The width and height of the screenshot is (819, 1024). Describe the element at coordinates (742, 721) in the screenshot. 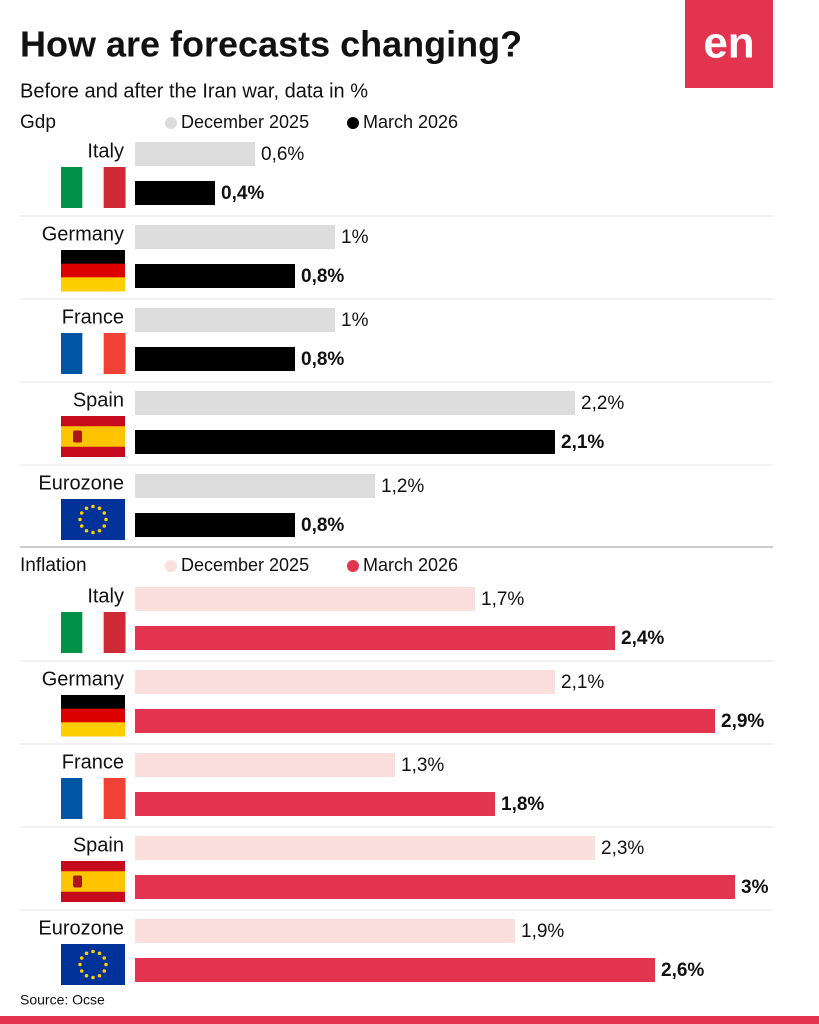

I see `value-label: 2,9%` at that location.